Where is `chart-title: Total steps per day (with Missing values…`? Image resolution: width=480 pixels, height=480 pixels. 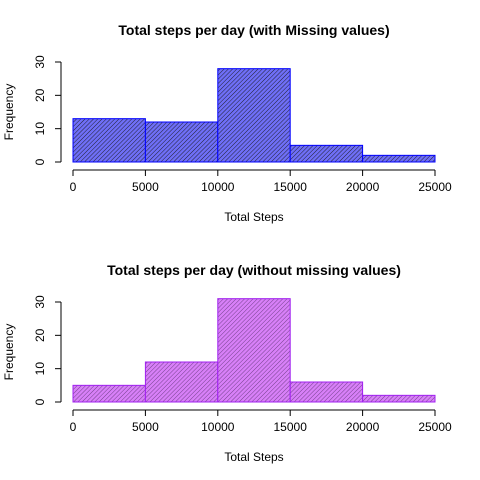 chart-title: Total steps per day (with Missing values… is located at coordinates (253, 30).